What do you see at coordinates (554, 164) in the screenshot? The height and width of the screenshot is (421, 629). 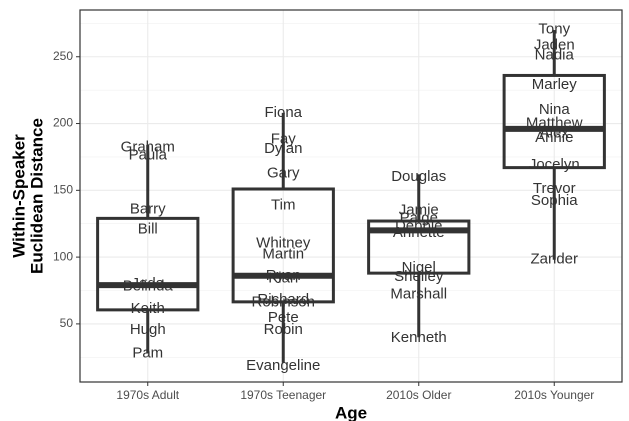 I see `speaker-label: Jocelyn` at bounding box center [554, 164].